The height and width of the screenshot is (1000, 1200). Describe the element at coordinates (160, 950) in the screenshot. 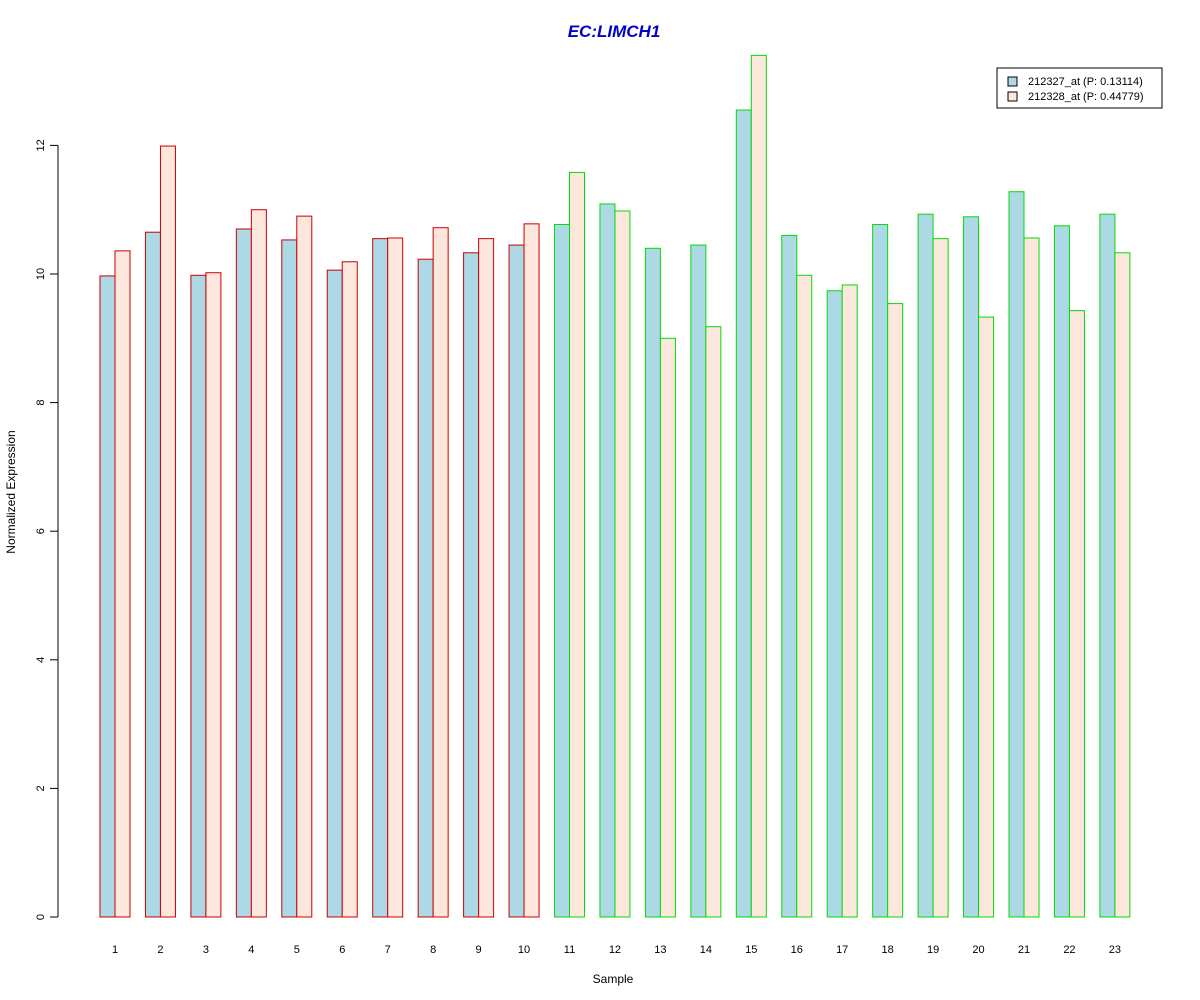

I see `x-tick-label: 2` at that location.